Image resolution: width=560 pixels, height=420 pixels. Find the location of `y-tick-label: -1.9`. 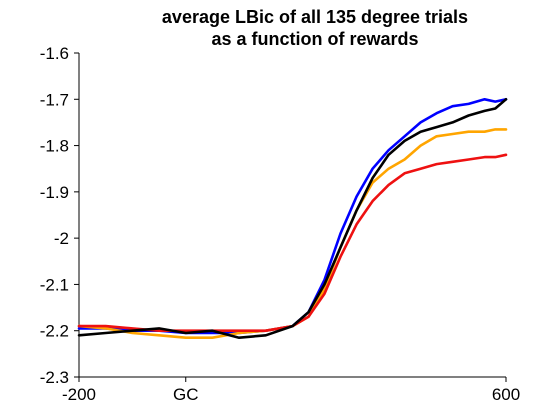

y-tick-label: -1.9 is located at coordinates (54, 192).